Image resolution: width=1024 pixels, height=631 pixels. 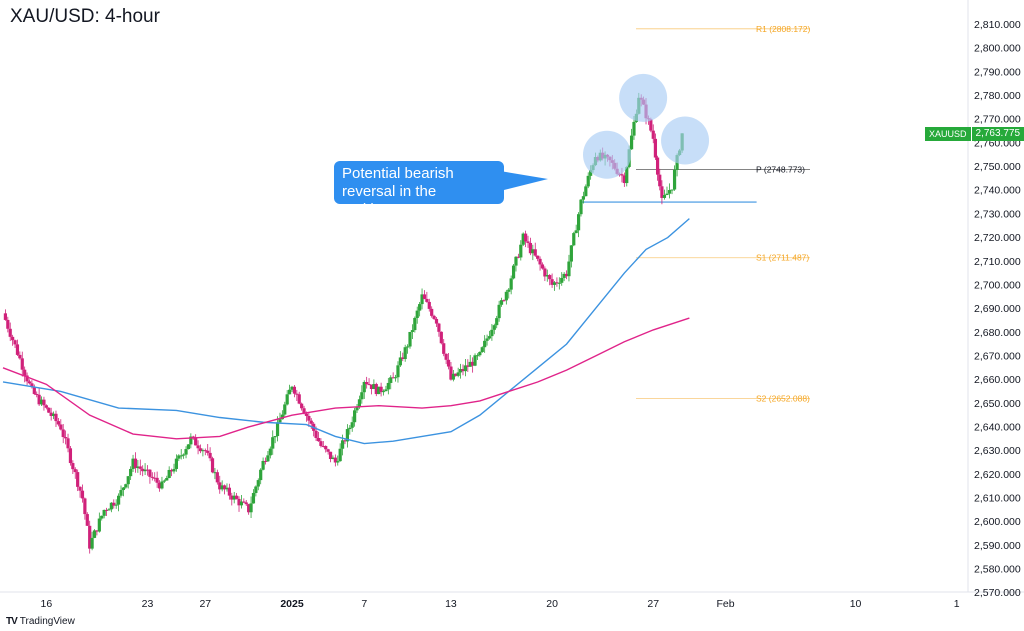 What do you see at coordinates (780, 169) in the screenshot?
I see `level-label-p: P (2748.773)` at bounding box center [780, 169].